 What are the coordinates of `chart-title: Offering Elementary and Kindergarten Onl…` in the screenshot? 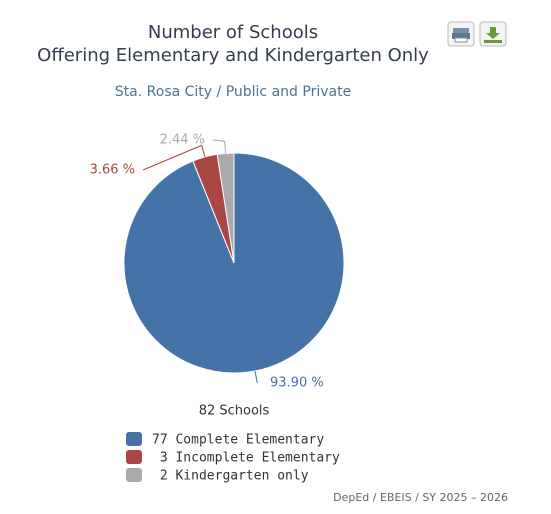 It's located at (233, 55).